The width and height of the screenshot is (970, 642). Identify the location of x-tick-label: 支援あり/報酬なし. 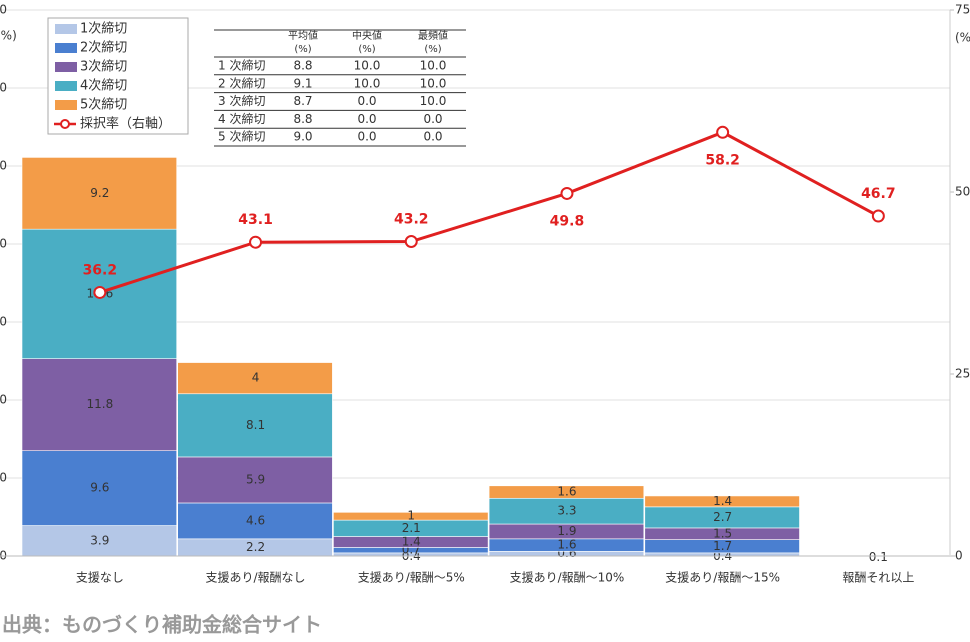
(256, 578).